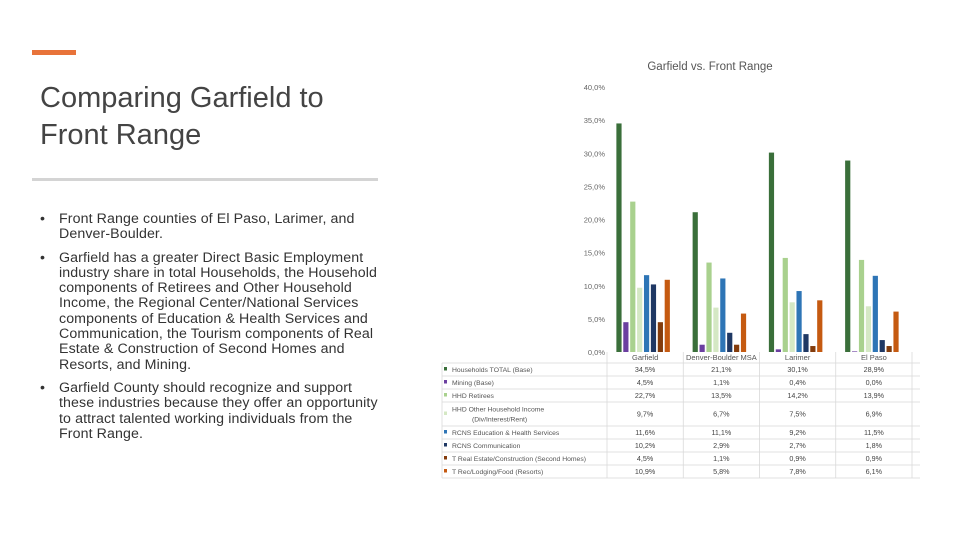  I want to click on x-category-label: Larimer, so click(798, 357).